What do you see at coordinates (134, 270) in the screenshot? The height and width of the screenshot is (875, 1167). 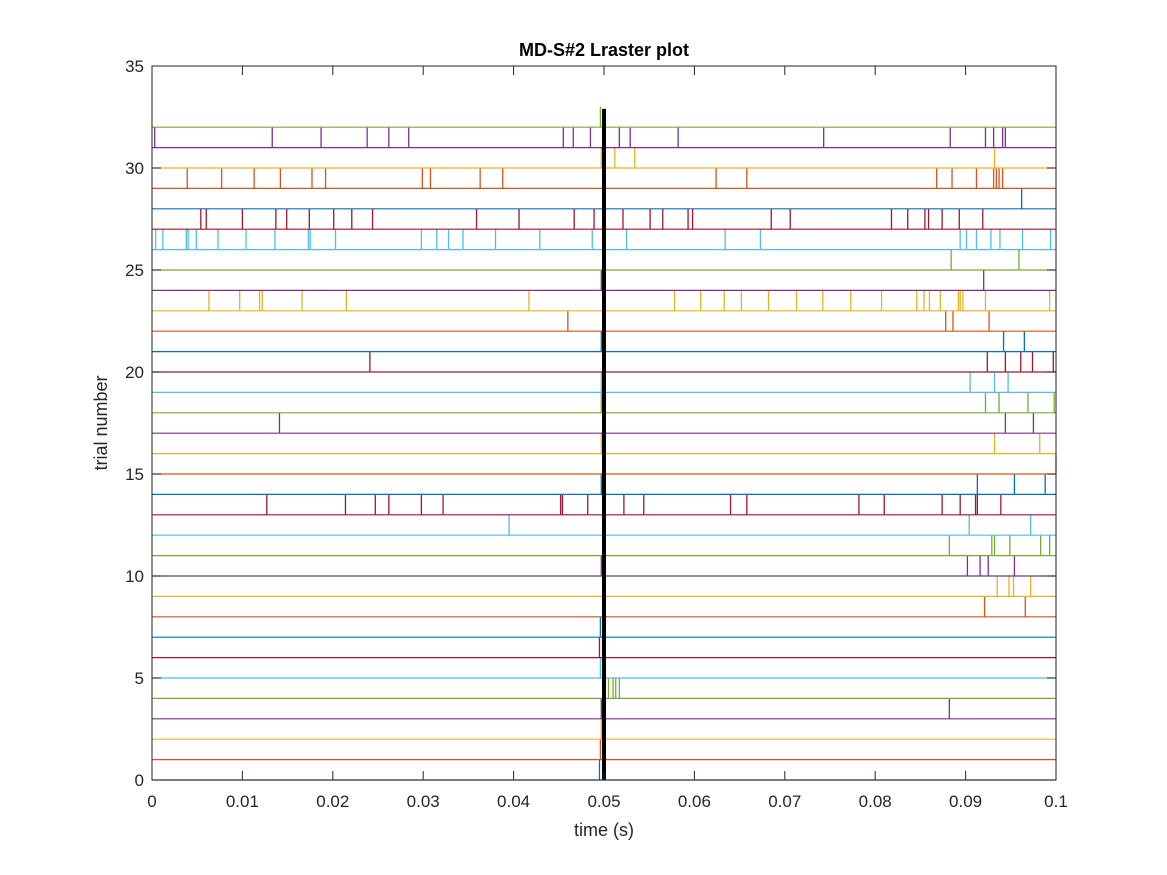 I see `y-tick-label: 25` at bounding box center [134, 270].